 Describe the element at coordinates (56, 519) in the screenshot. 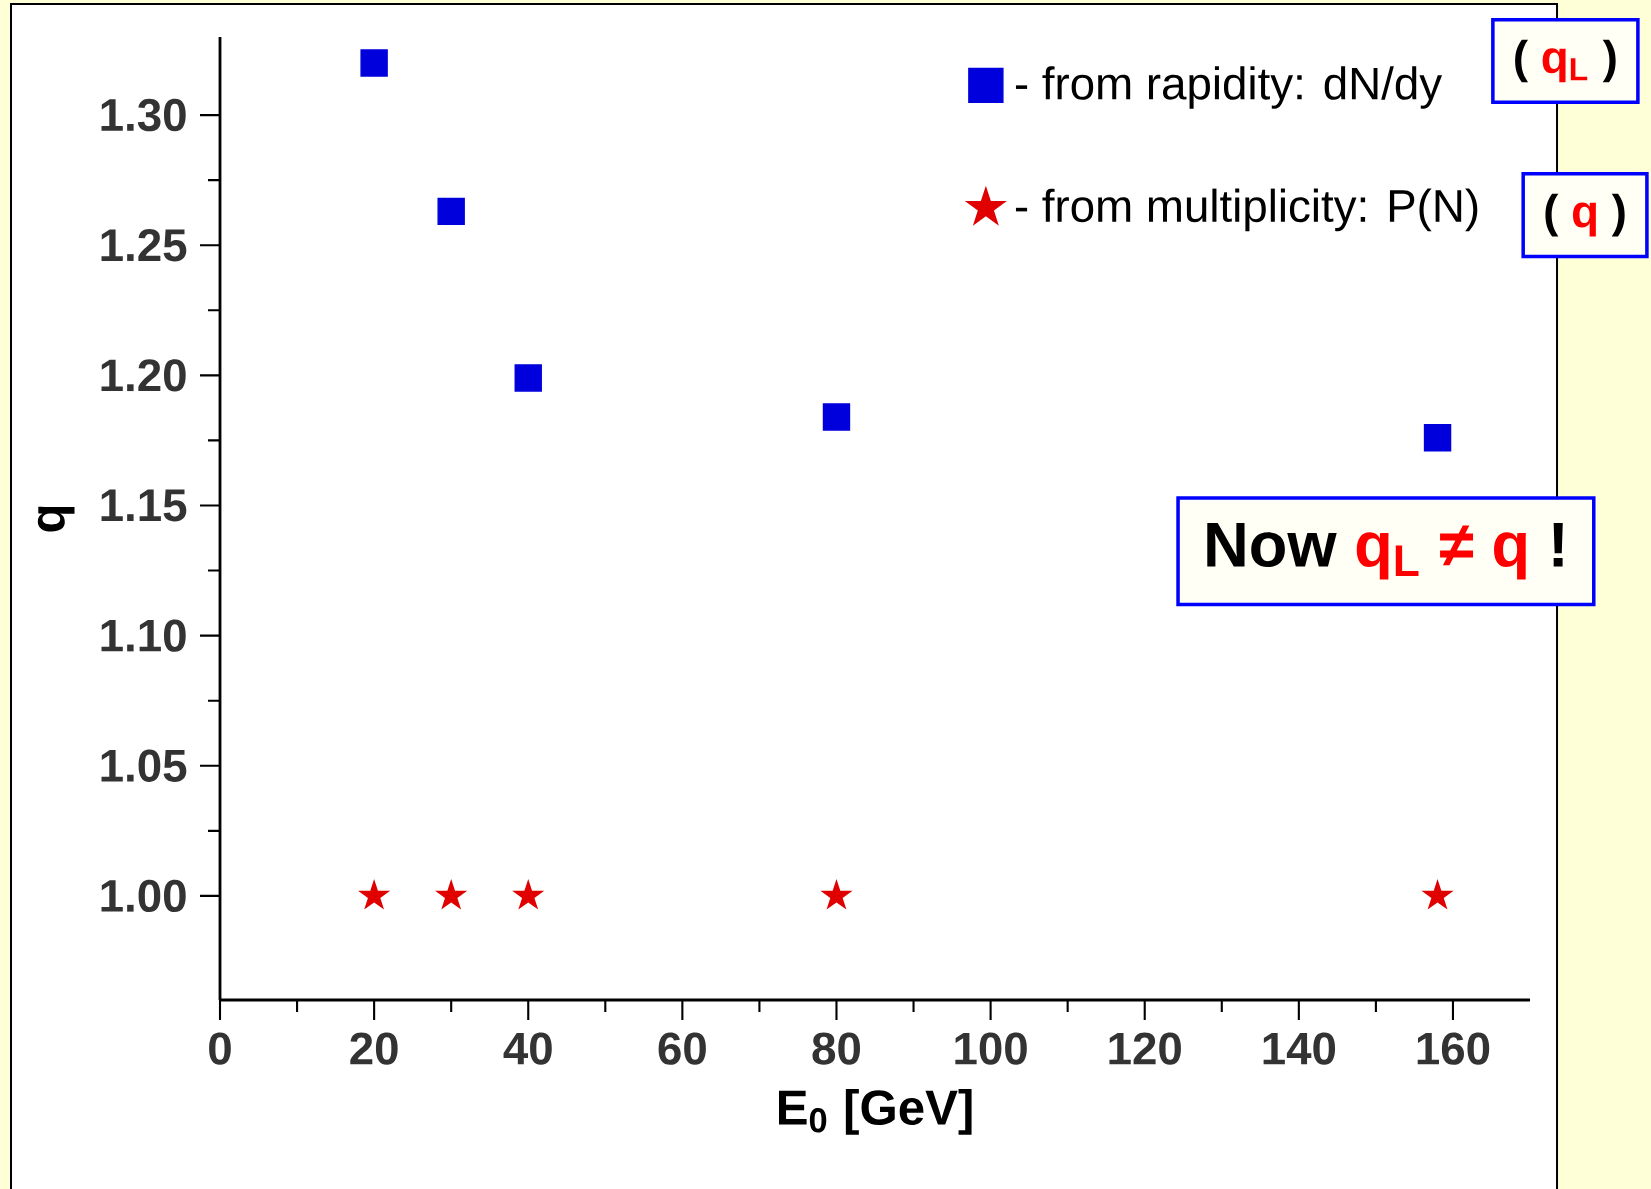

I see `y-axis-title: q` at that location.